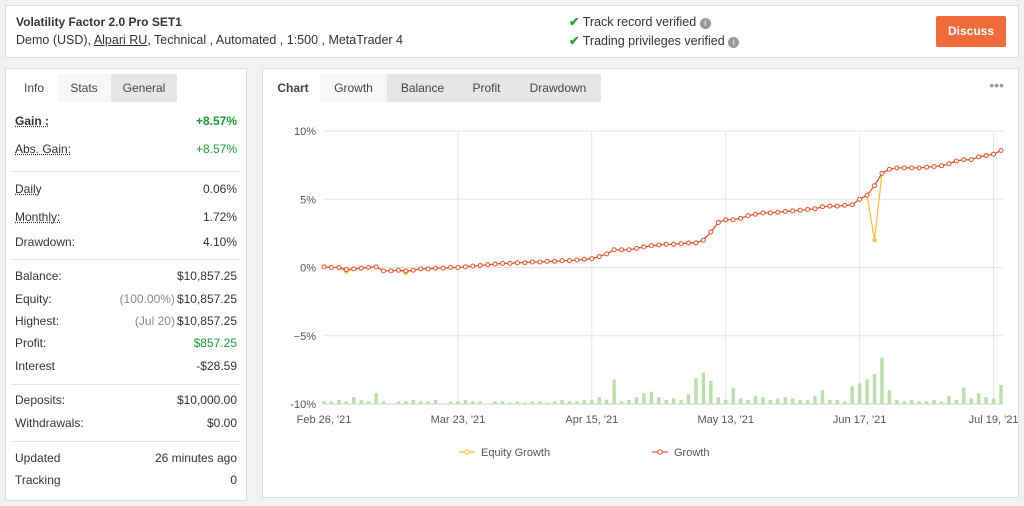 The width and height of the screenshot is (1024, 506). What do you see at coordinates (293, 88) in the screenshot?
I see `tab: Chart` at bounding box center [293, 88].